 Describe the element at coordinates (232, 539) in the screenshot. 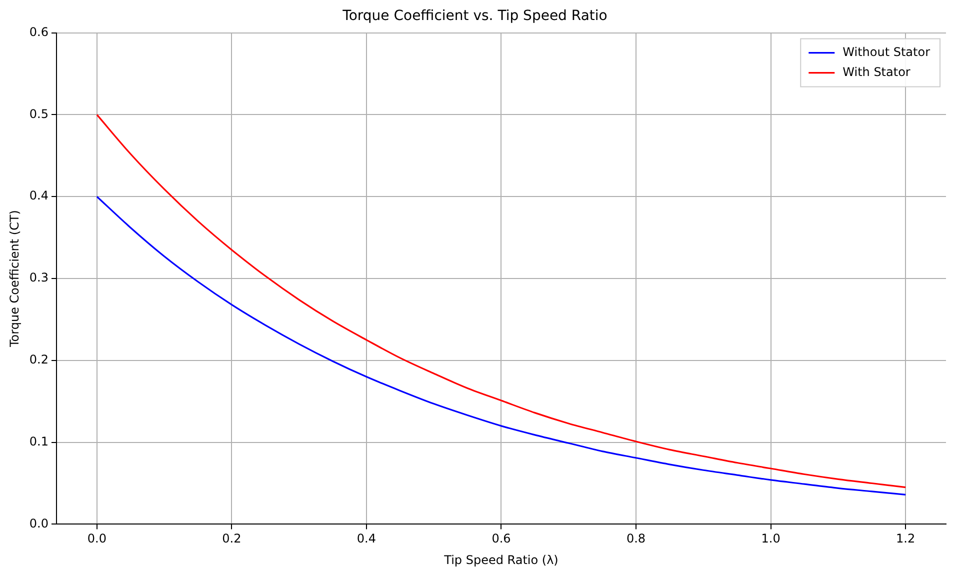

I see `x-tick-label: 0.2` at that location.